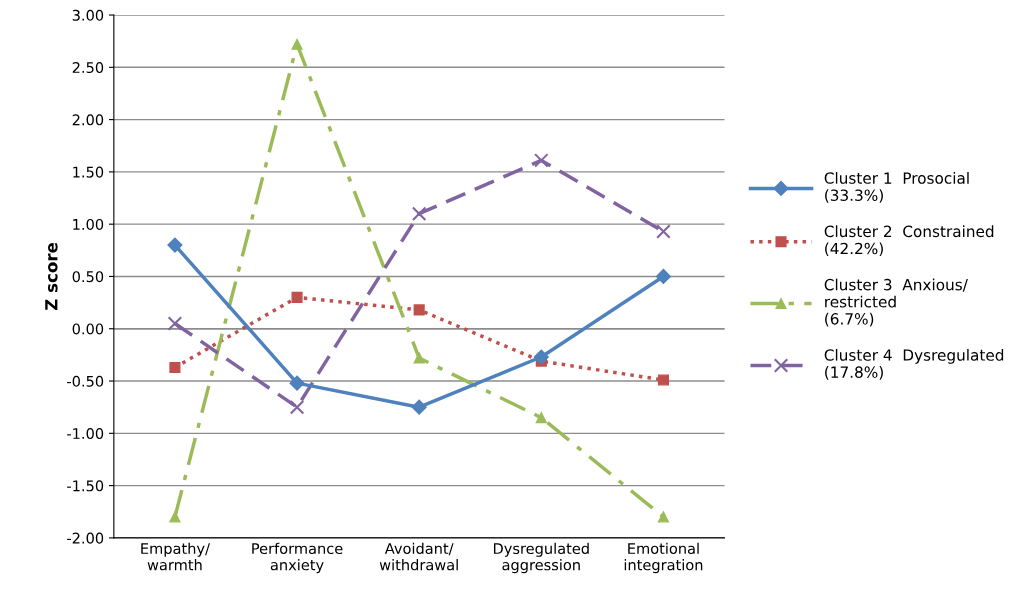 Image resolution: width=1035 pixels, height=601 pixels. What do you see at coordinates (297, 558) in the screenshot?
I see `x-tick-label: Performance anxiety` at bounding box center [297, 558].